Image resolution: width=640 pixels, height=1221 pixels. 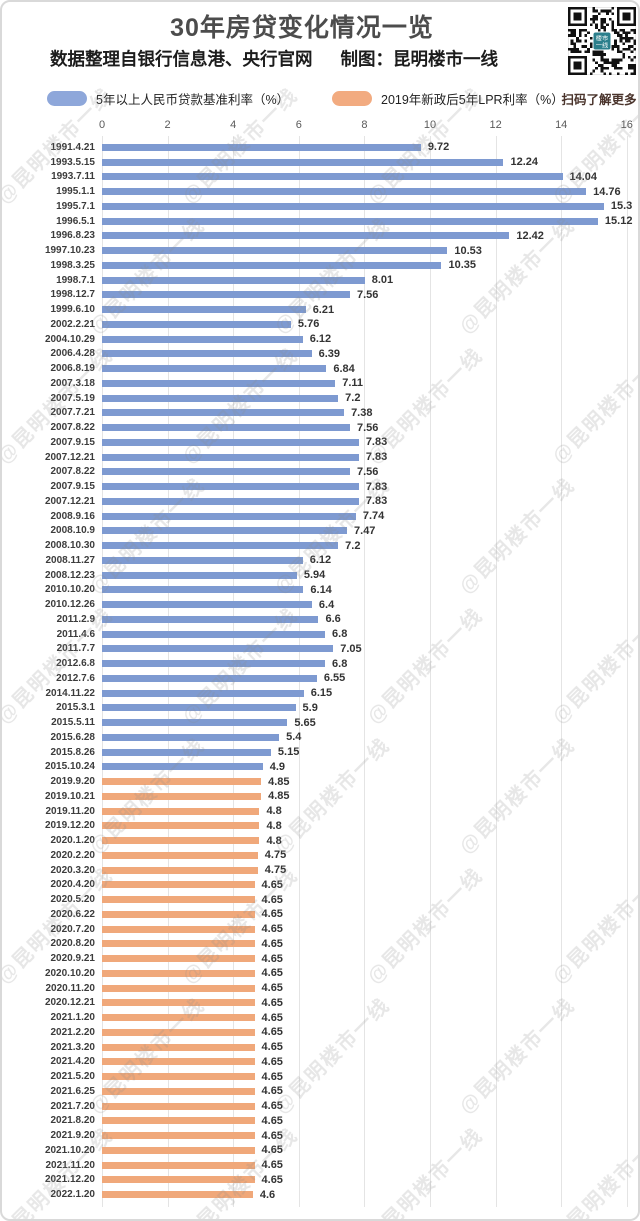 What do you see at coordinates (73, 354) in the screenshot?
I see `row-date-label: 2006.4.28` at bounding box center [73, 354].